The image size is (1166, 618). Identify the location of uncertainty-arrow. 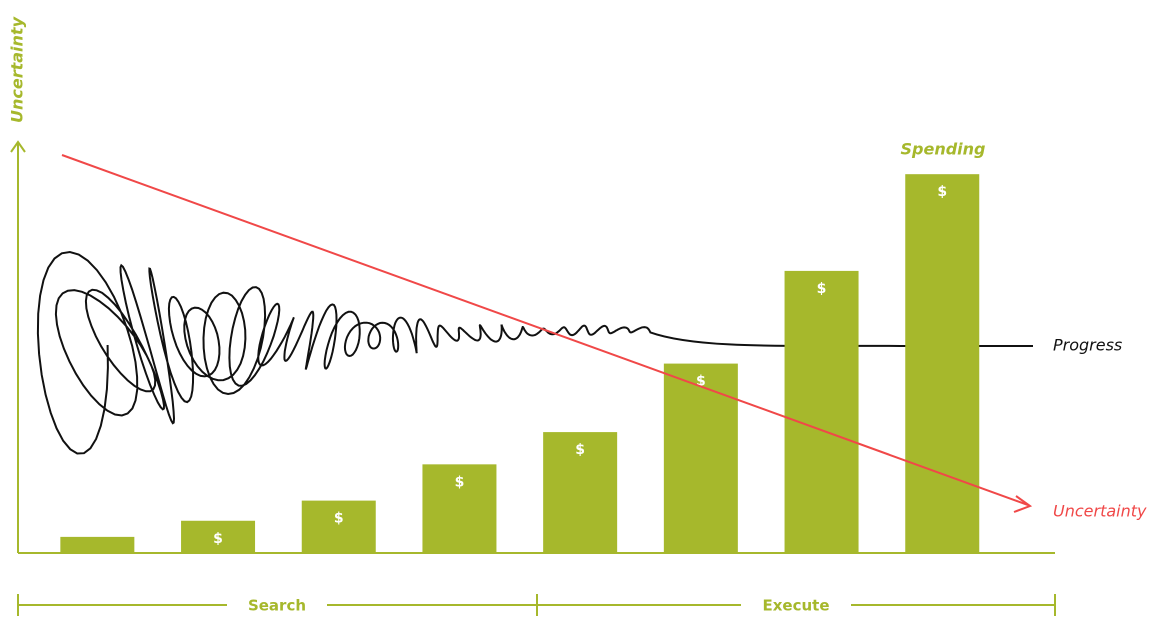
(1023, 504).